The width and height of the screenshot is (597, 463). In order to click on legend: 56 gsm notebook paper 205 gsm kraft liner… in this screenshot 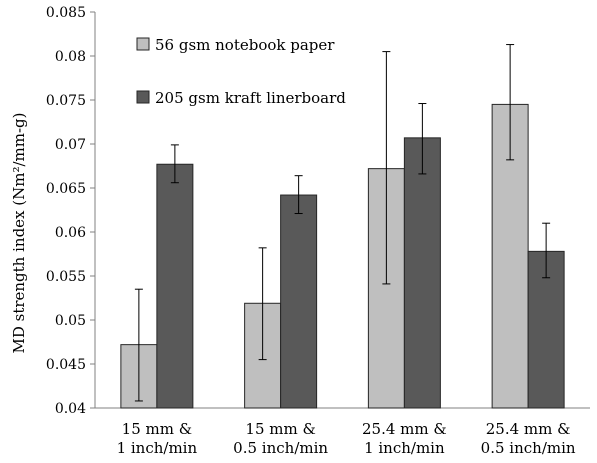, I will do `click(241, 71)`.